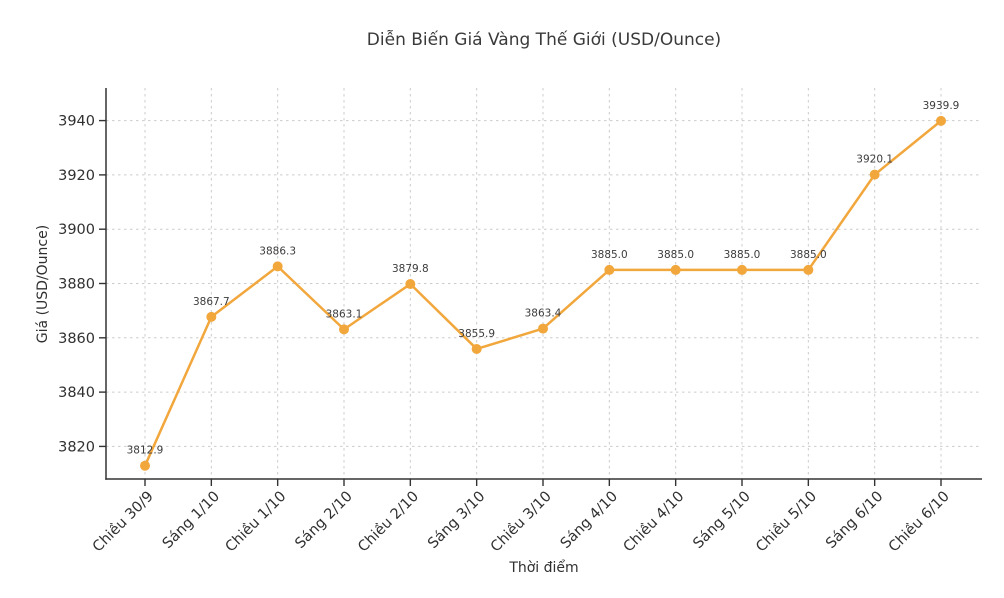 The height and width of the screenshot is (598, 1004). What do you see at coordinates (544, 568) in the screenshot?
I see `x-axis-label: Thời điểm` at bounding box center [544, 568].